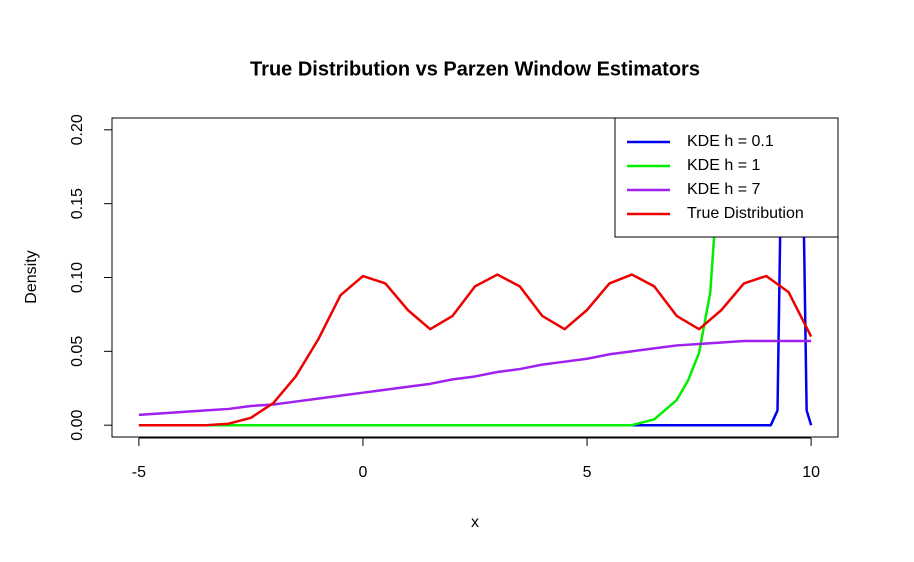 The width and height of the screenshot is (914, 562). Describe the element at coordinates (726, 177) in the screenshot. I see `legend-box` at that location.